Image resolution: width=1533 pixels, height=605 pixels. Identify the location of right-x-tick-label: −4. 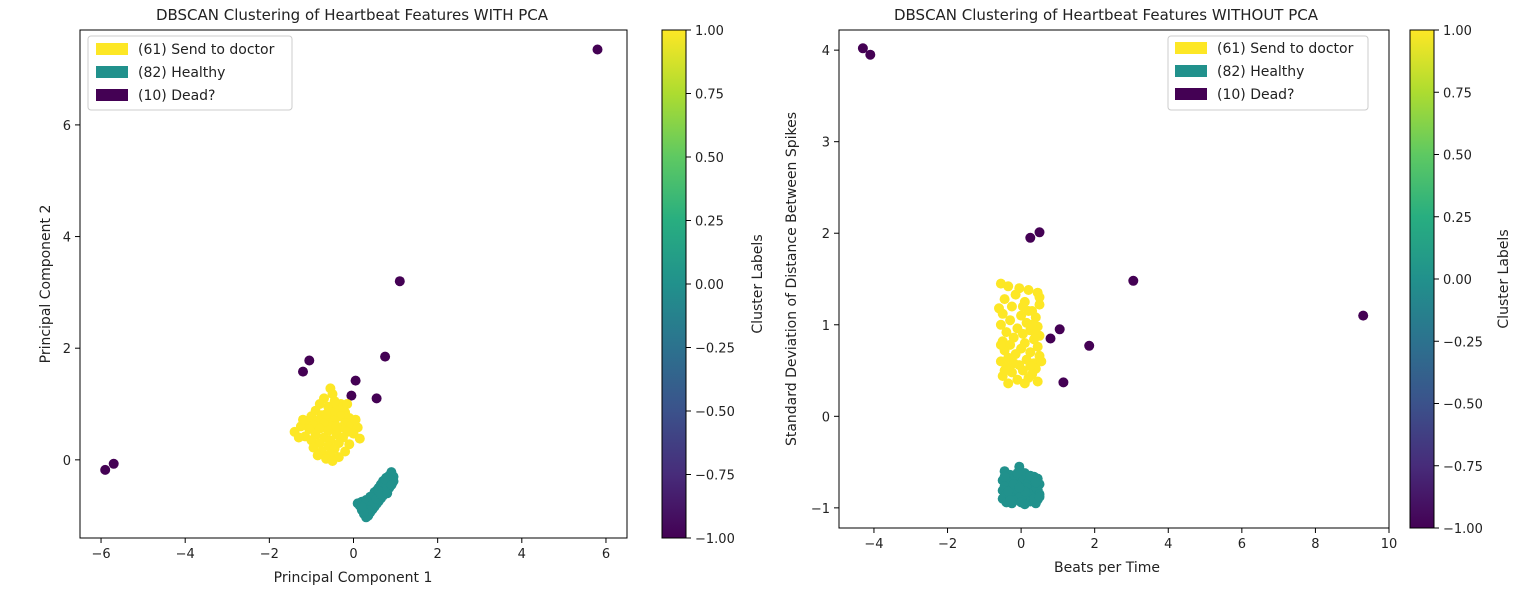
(873, 544).